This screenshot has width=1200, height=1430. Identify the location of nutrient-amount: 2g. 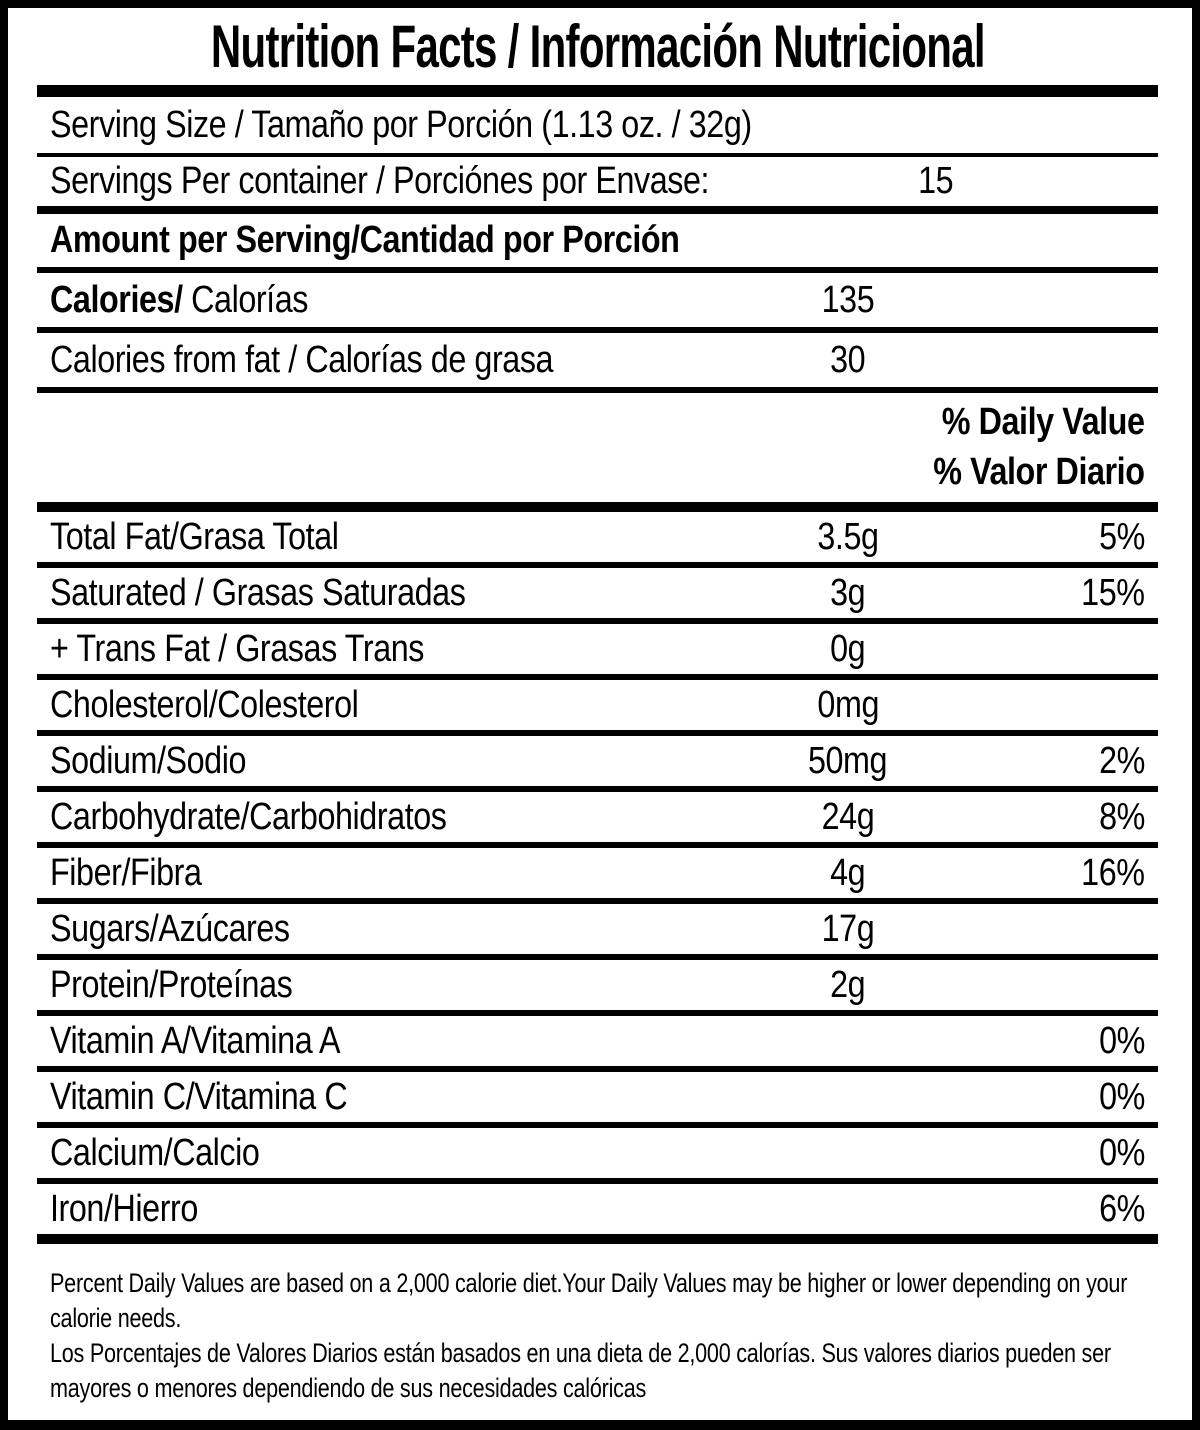
(848, 984).